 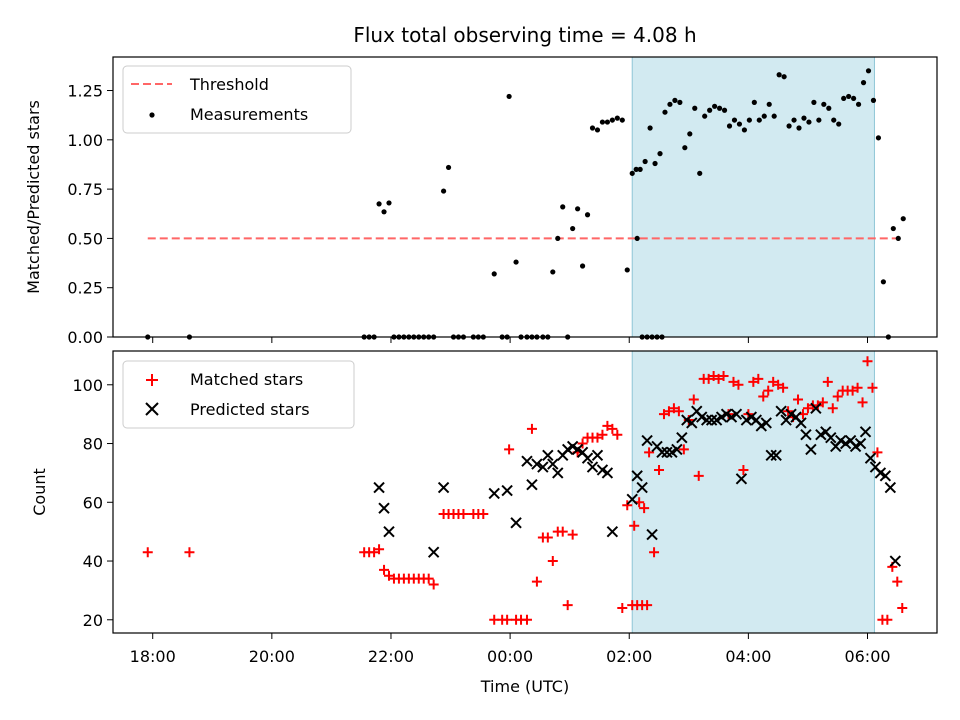 I want to click on top-x-ticks, so click(x=510, y=340).